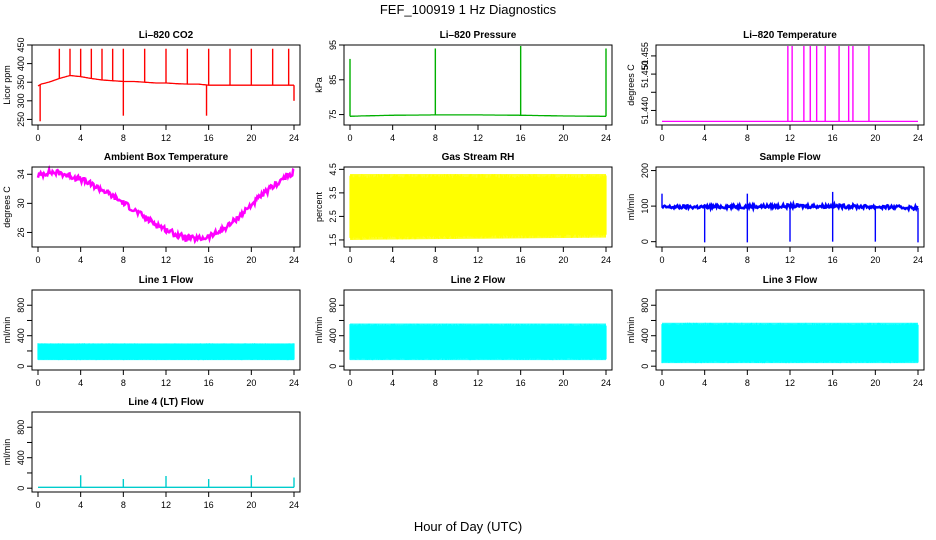 The height and width of the screenshot is (540, 936). Describe the element at coordinates (166, 157) in the screenshot. I see `panel-title: Ambient Box Temperature` at that location.